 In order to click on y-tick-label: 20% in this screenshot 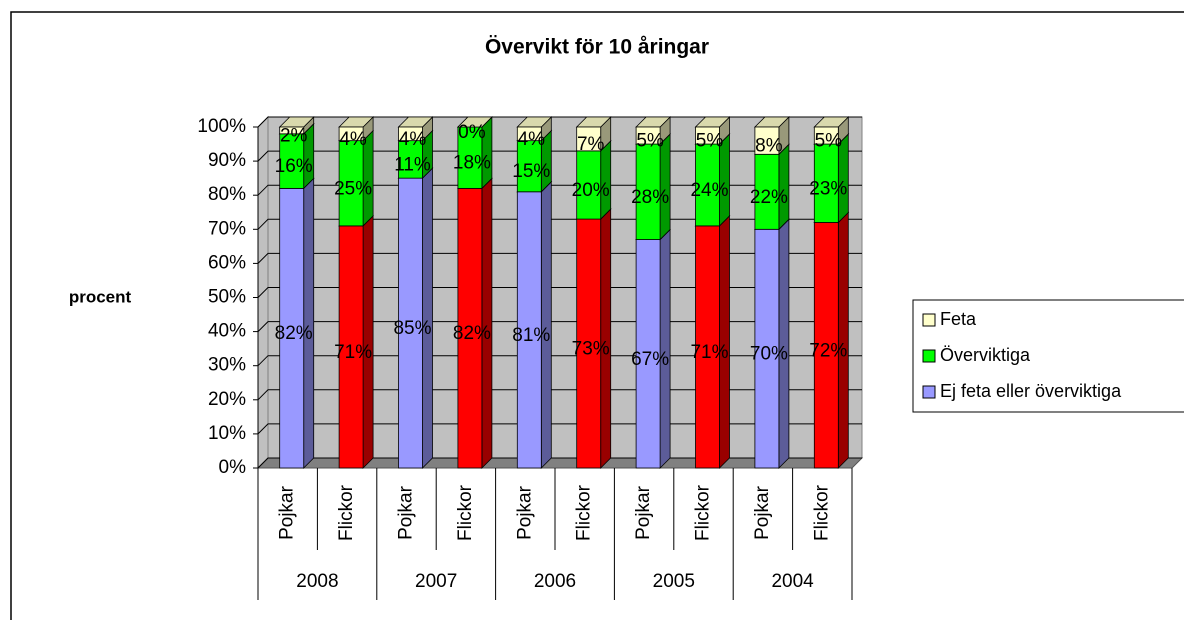, I will do `click(227, 399)`.